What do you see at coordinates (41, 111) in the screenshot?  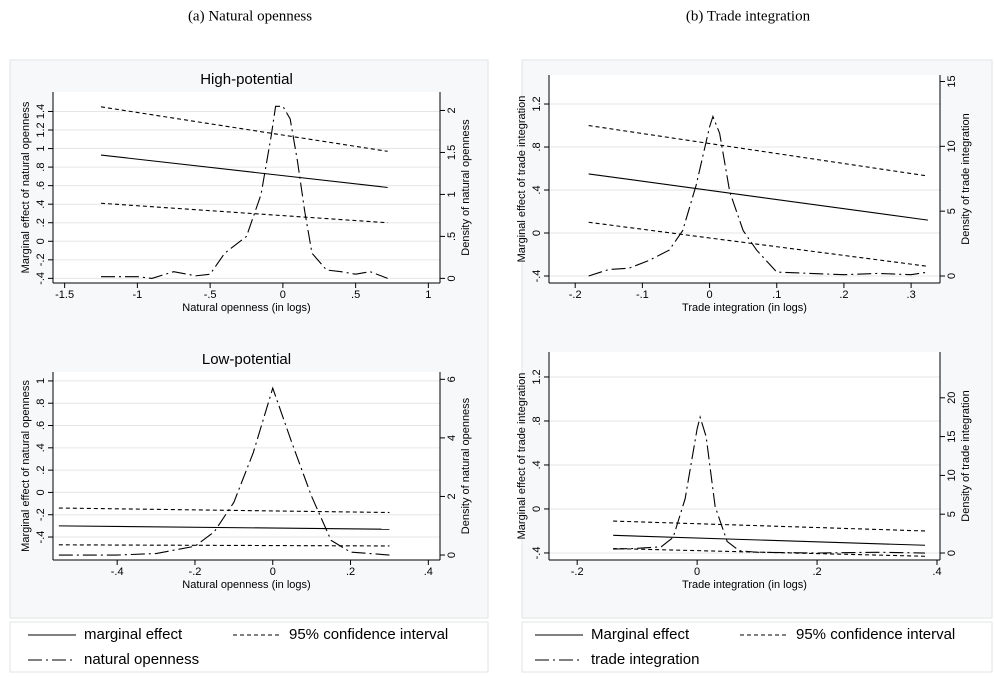 I see `y-tick-label: 1.4` at bounding box center [41, 111].